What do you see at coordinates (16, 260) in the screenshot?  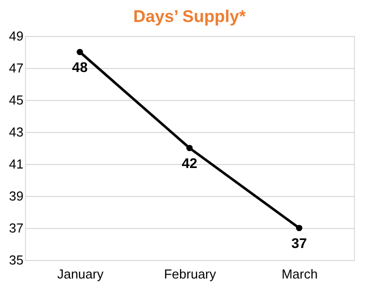 I see `y-tick-label: 35` at bounding box center [16, 260].